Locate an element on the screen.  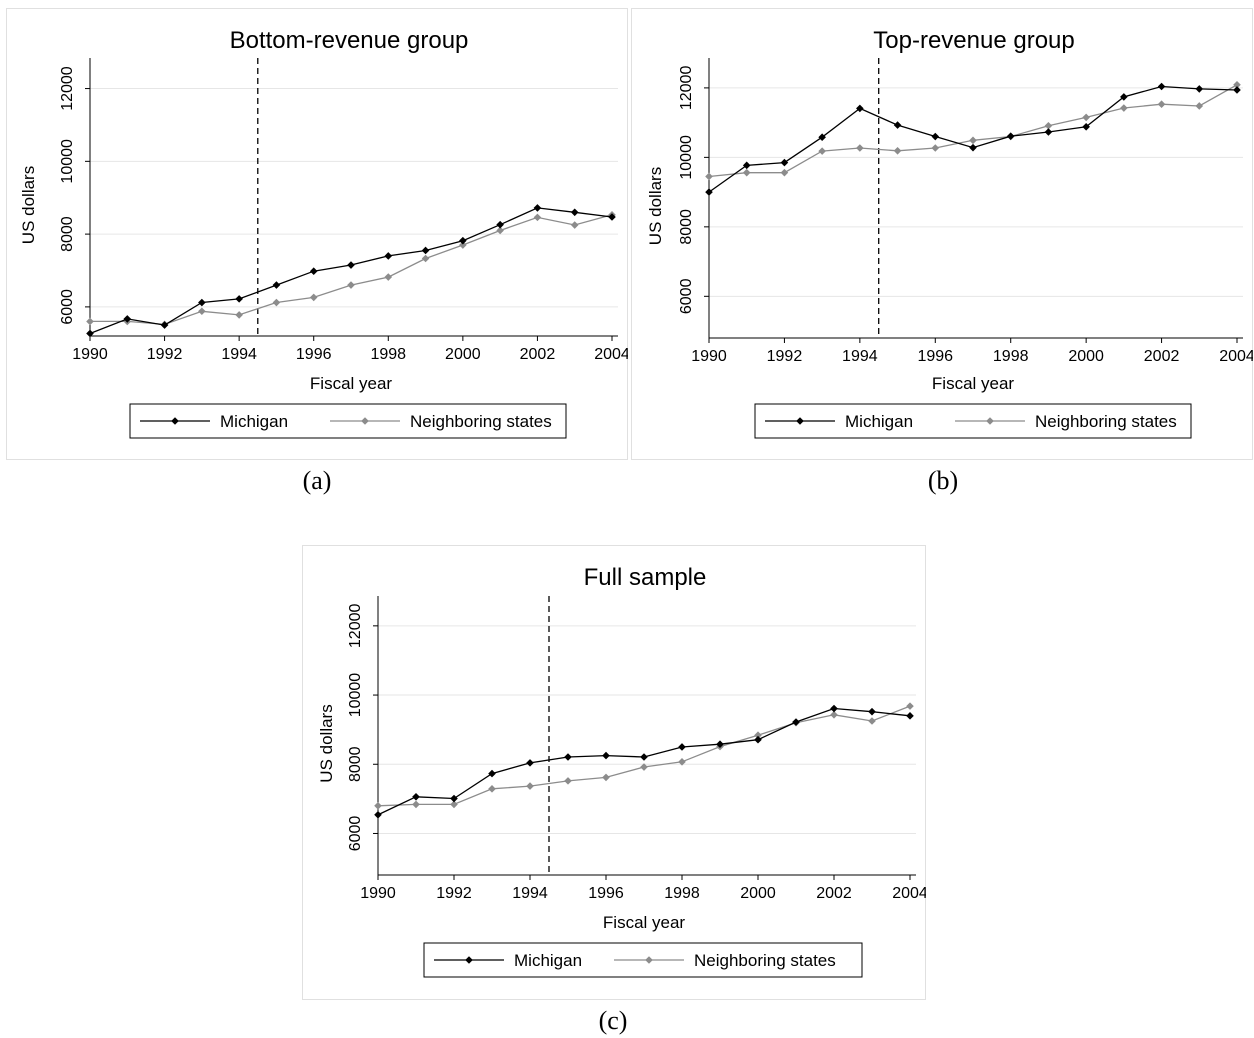
x-tick-label: 2000 is located at coordinates (1086, 356).